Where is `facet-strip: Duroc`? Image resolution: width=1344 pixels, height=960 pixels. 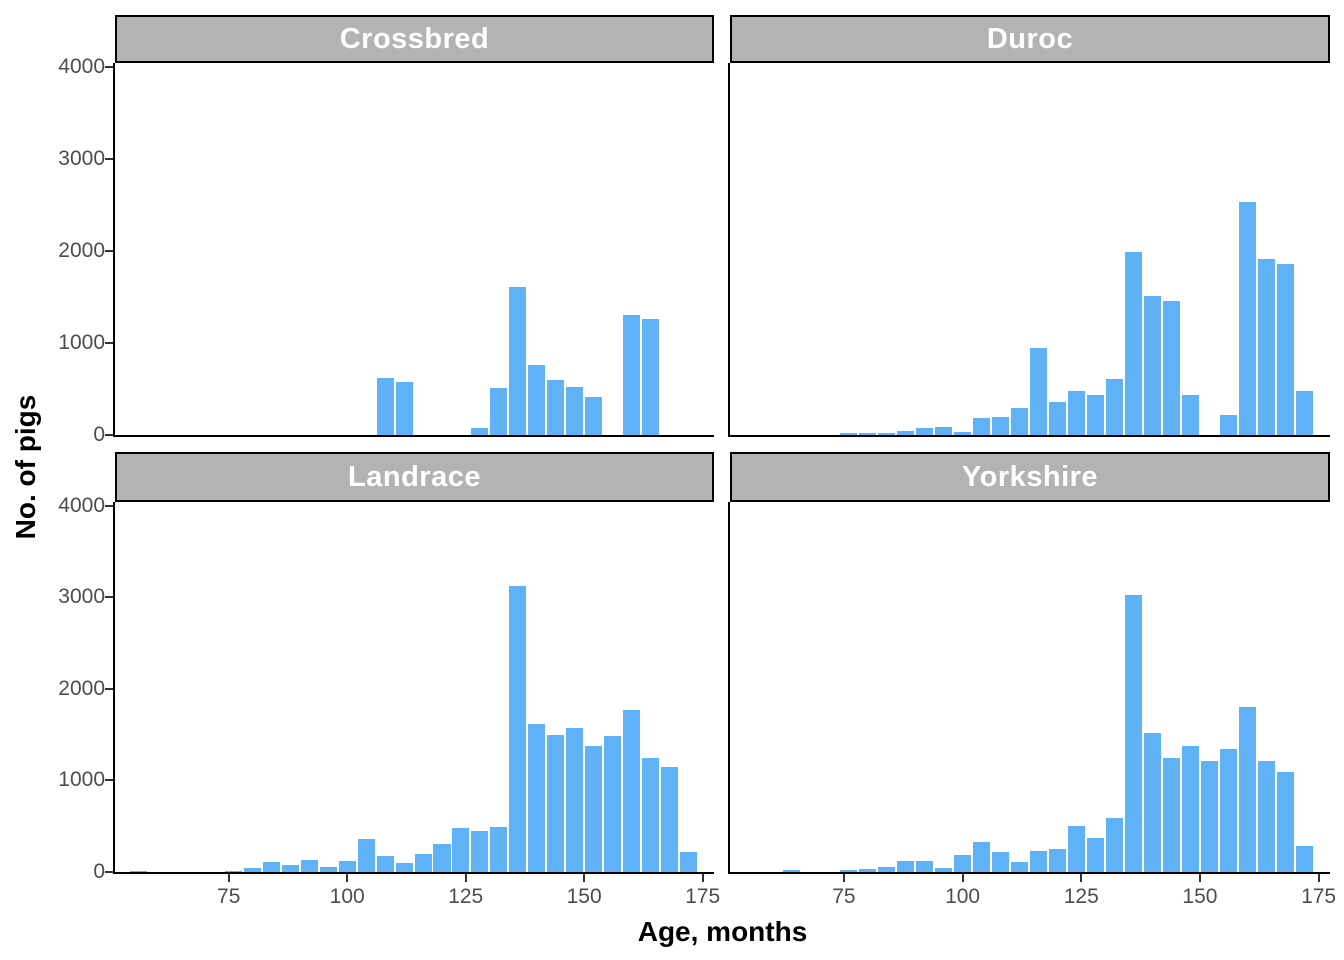
facet-strip: Duroc is located at coordinates (1030, 39).